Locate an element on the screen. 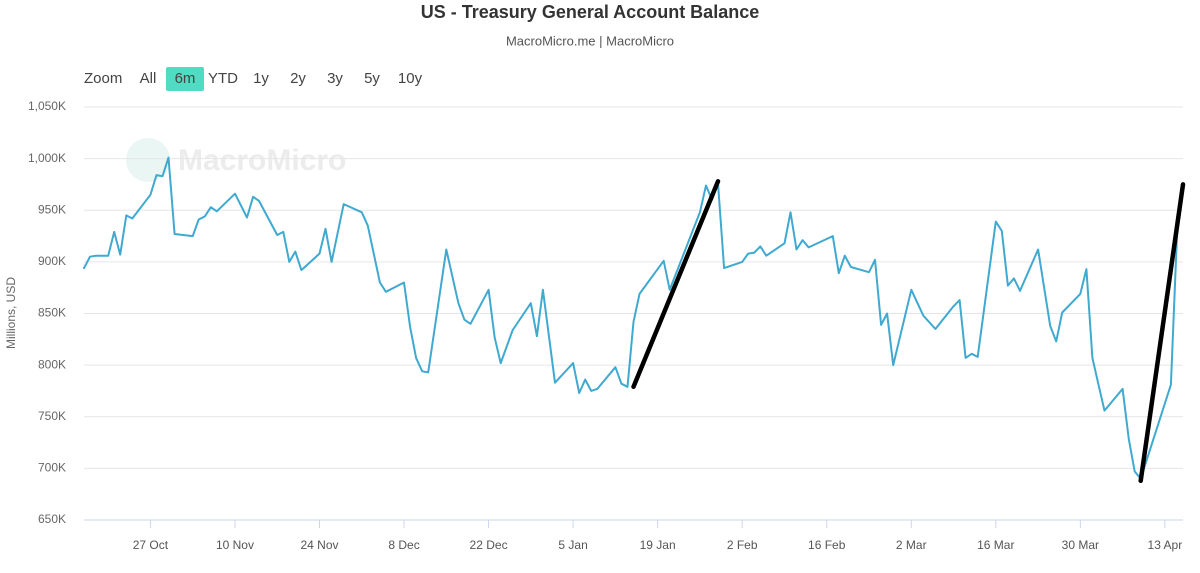  range-button: 5y is located at coordinates (372, 78).